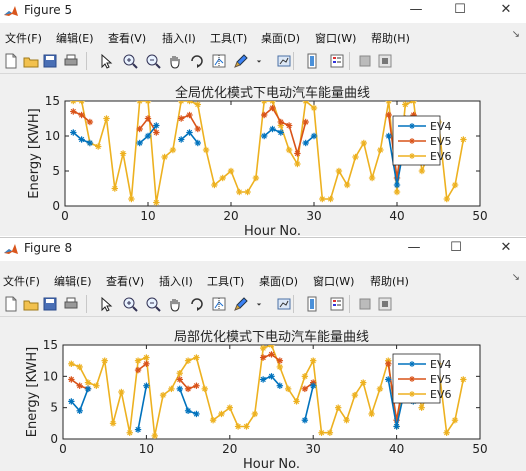 The image size is (526, 471). What do you see at coordinates (50, 345) in the screenshot?
I see `y-tick-label: 15` at bounding box center [50, 345].